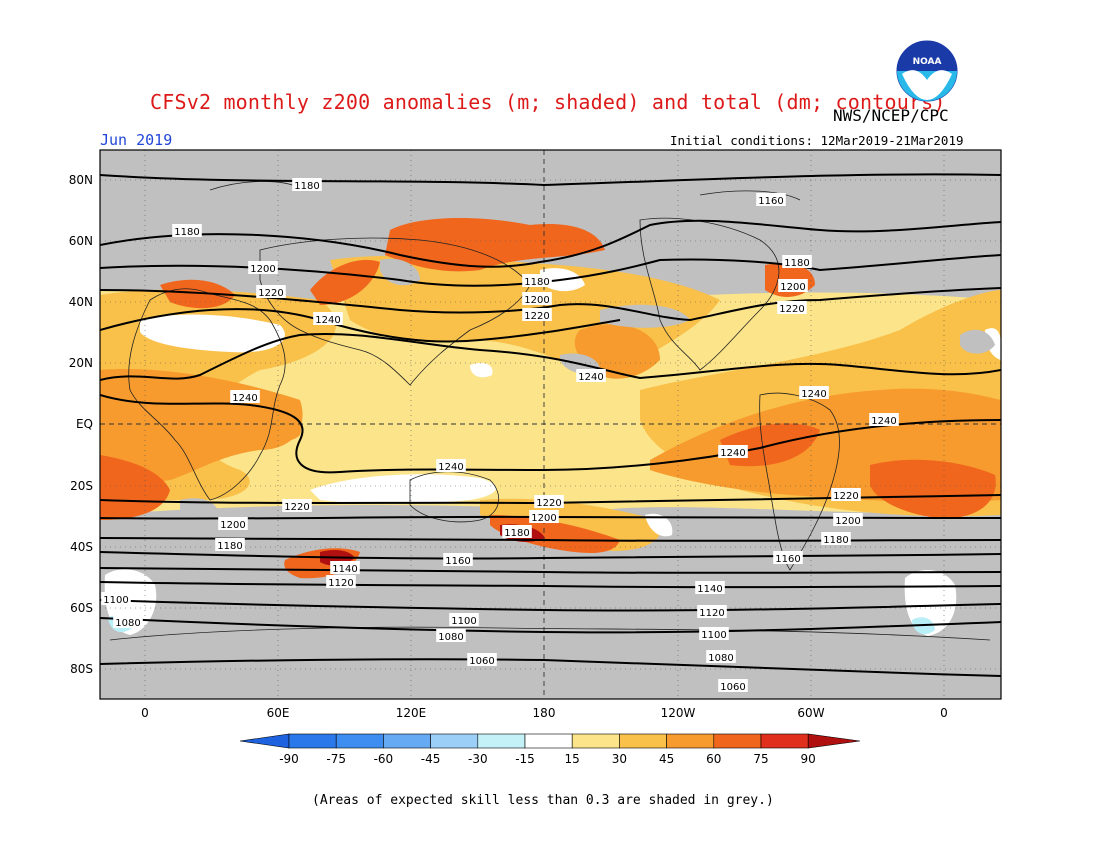 The height and width of the screenshot is (850, 1100). Describe the element at coordinates (135, 487) in the screenshot. I see `anomaly-red-atlantic-south` at that location.